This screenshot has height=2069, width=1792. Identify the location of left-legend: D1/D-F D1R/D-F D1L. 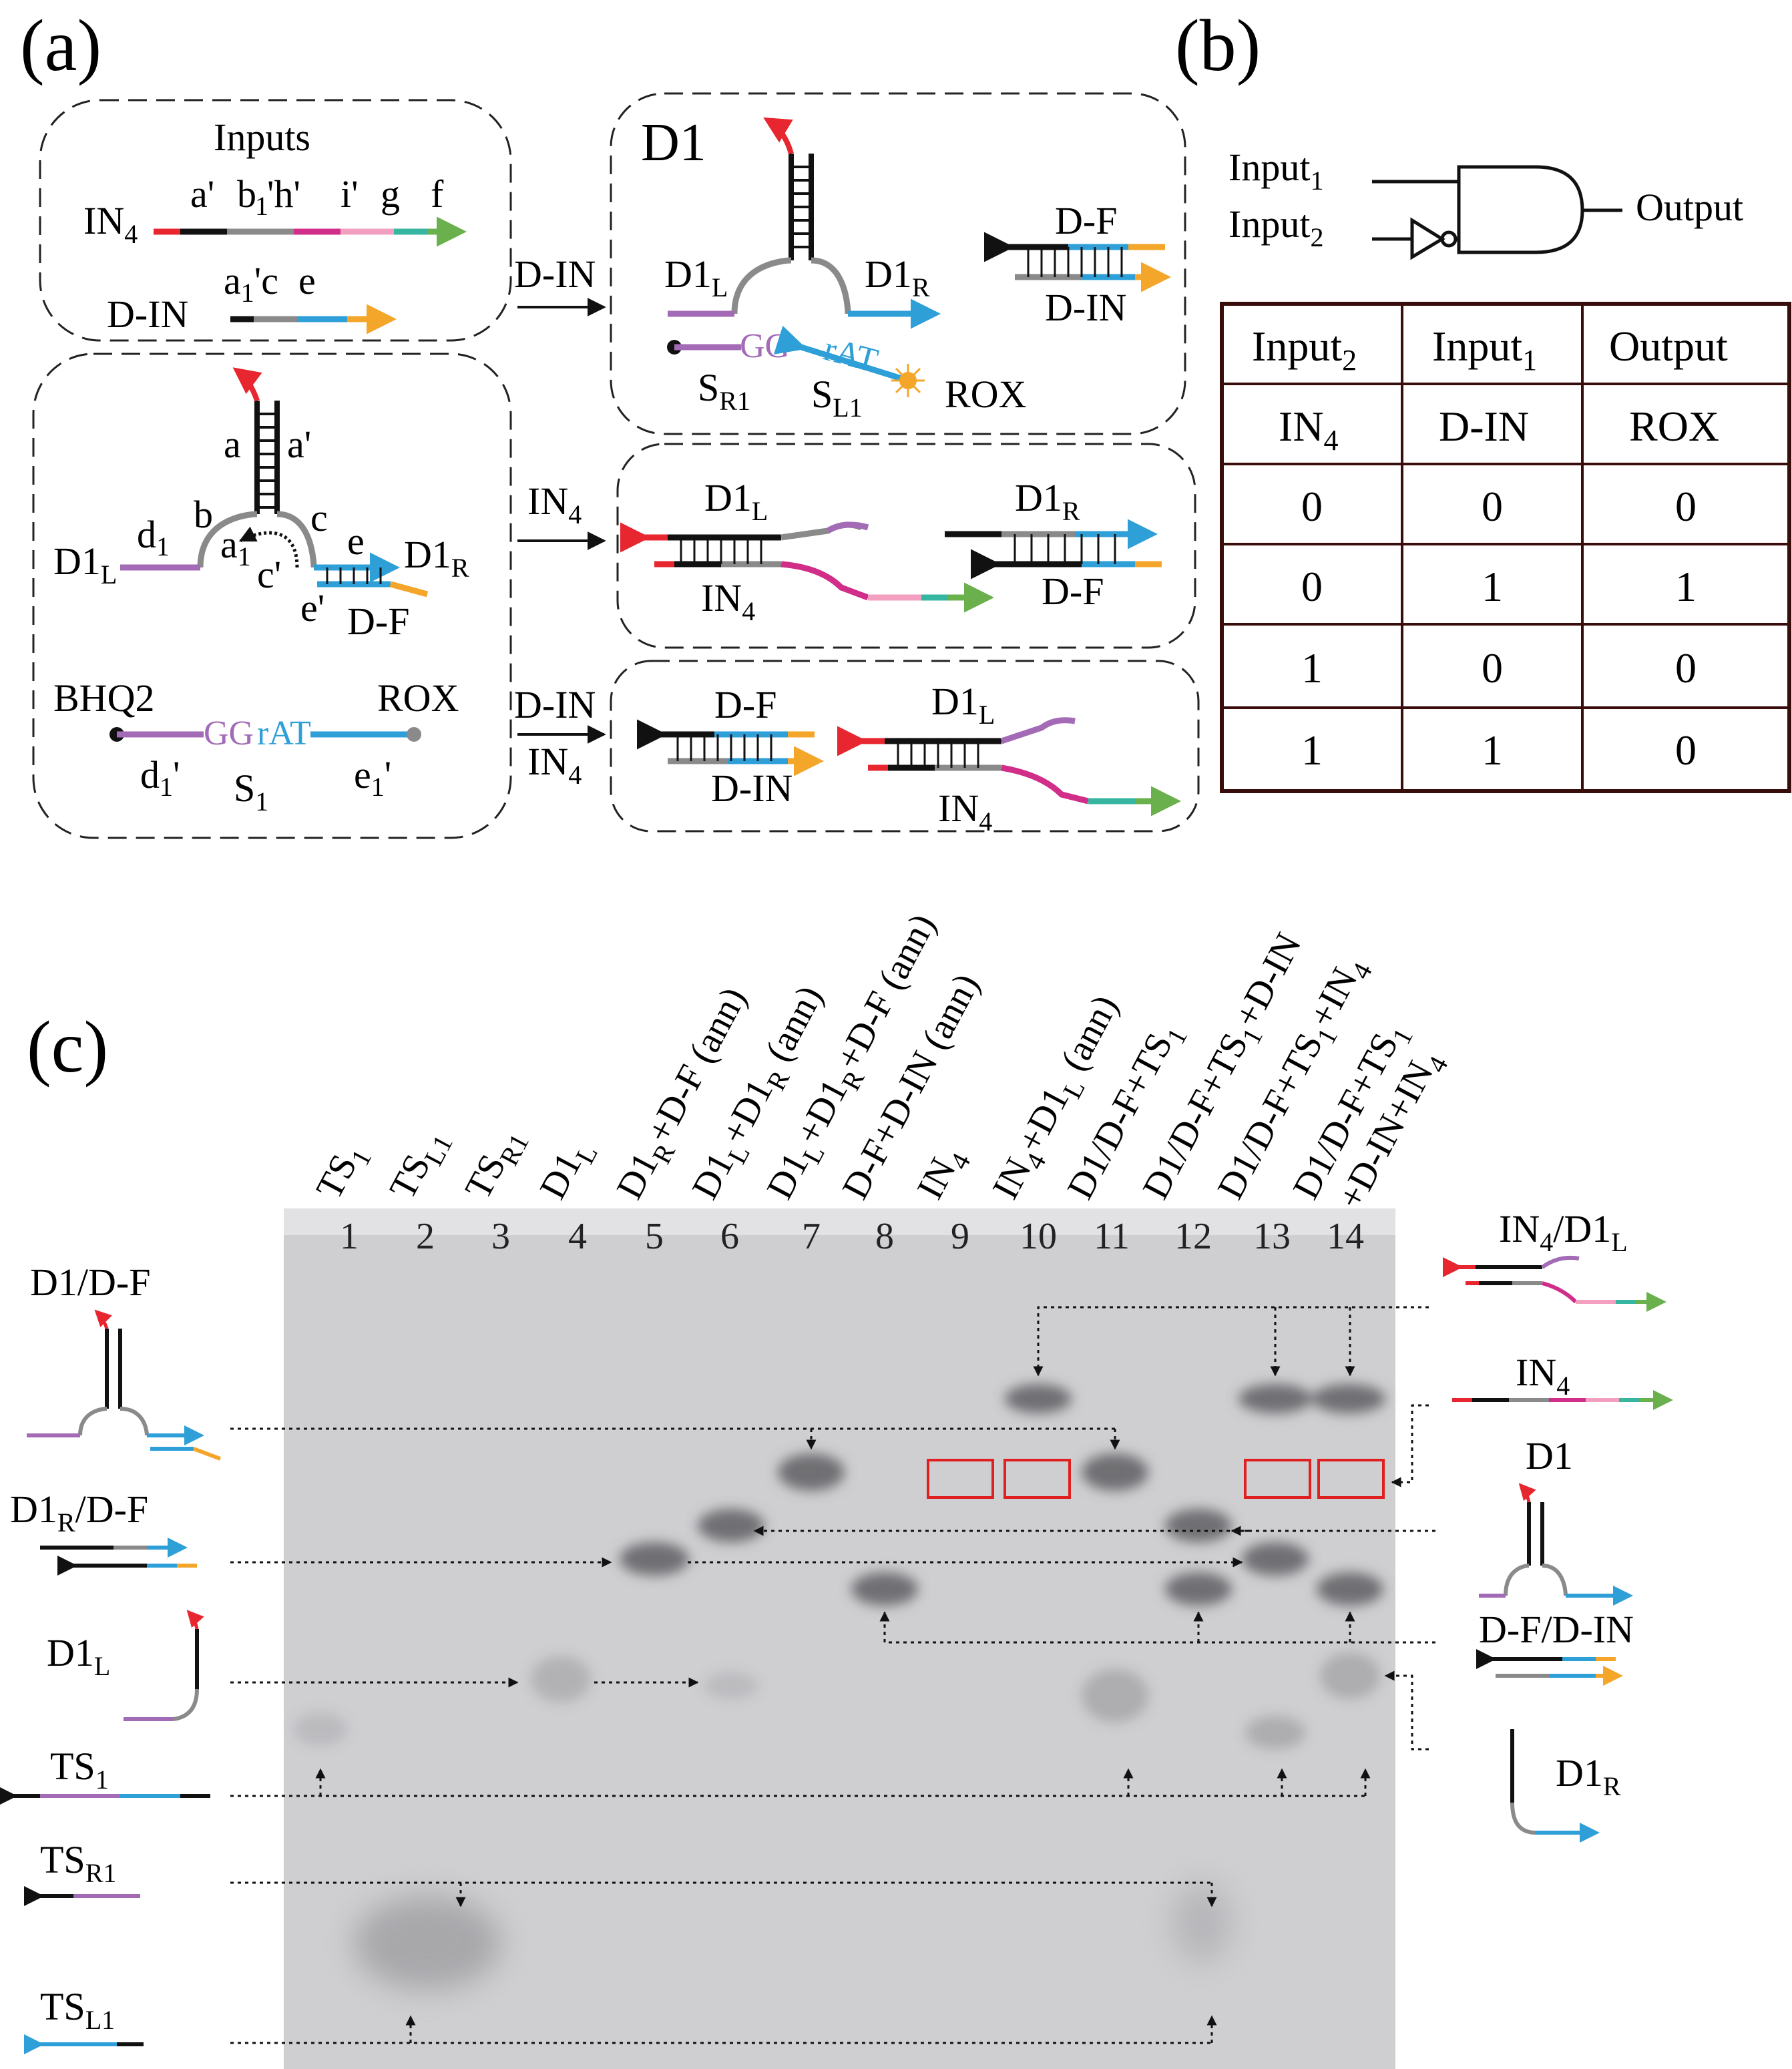
(111, 1657).